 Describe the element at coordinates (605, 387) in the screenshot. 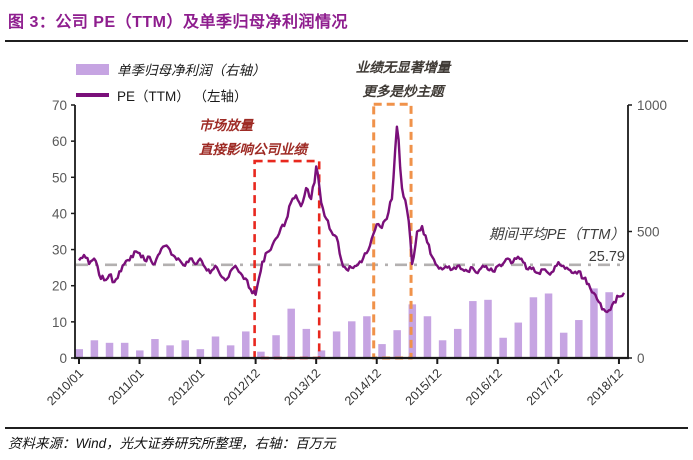

I see `x-tick-label: 2018/12` at that location.